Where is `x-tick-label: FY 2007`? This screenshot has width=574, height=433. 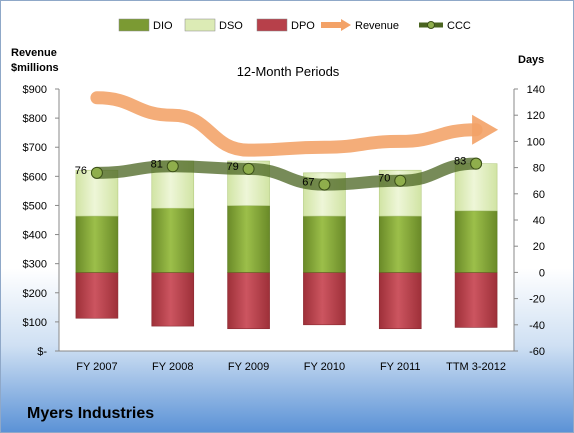 x-tick-label: FY 2007 is located at coordinates (96, 367).